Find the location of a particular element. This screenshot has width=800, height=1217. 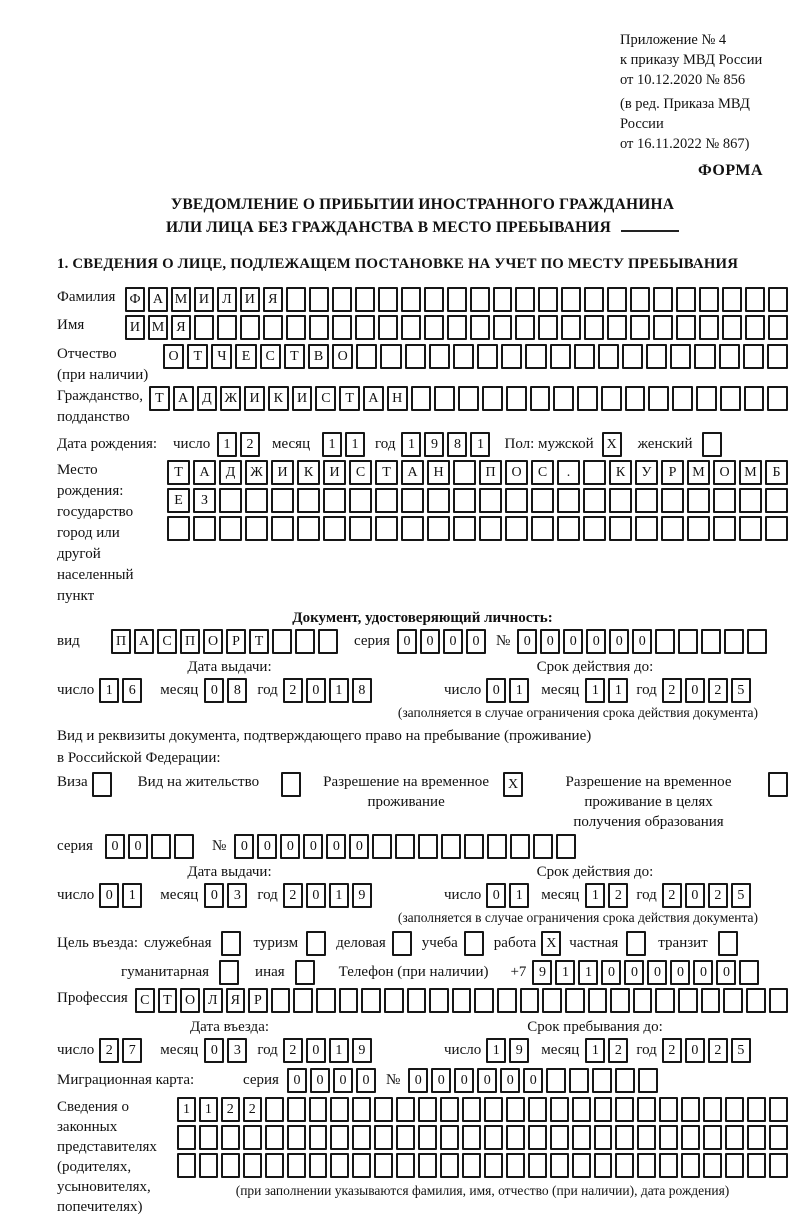

checkbox-other is located at coordinates (304, 972).